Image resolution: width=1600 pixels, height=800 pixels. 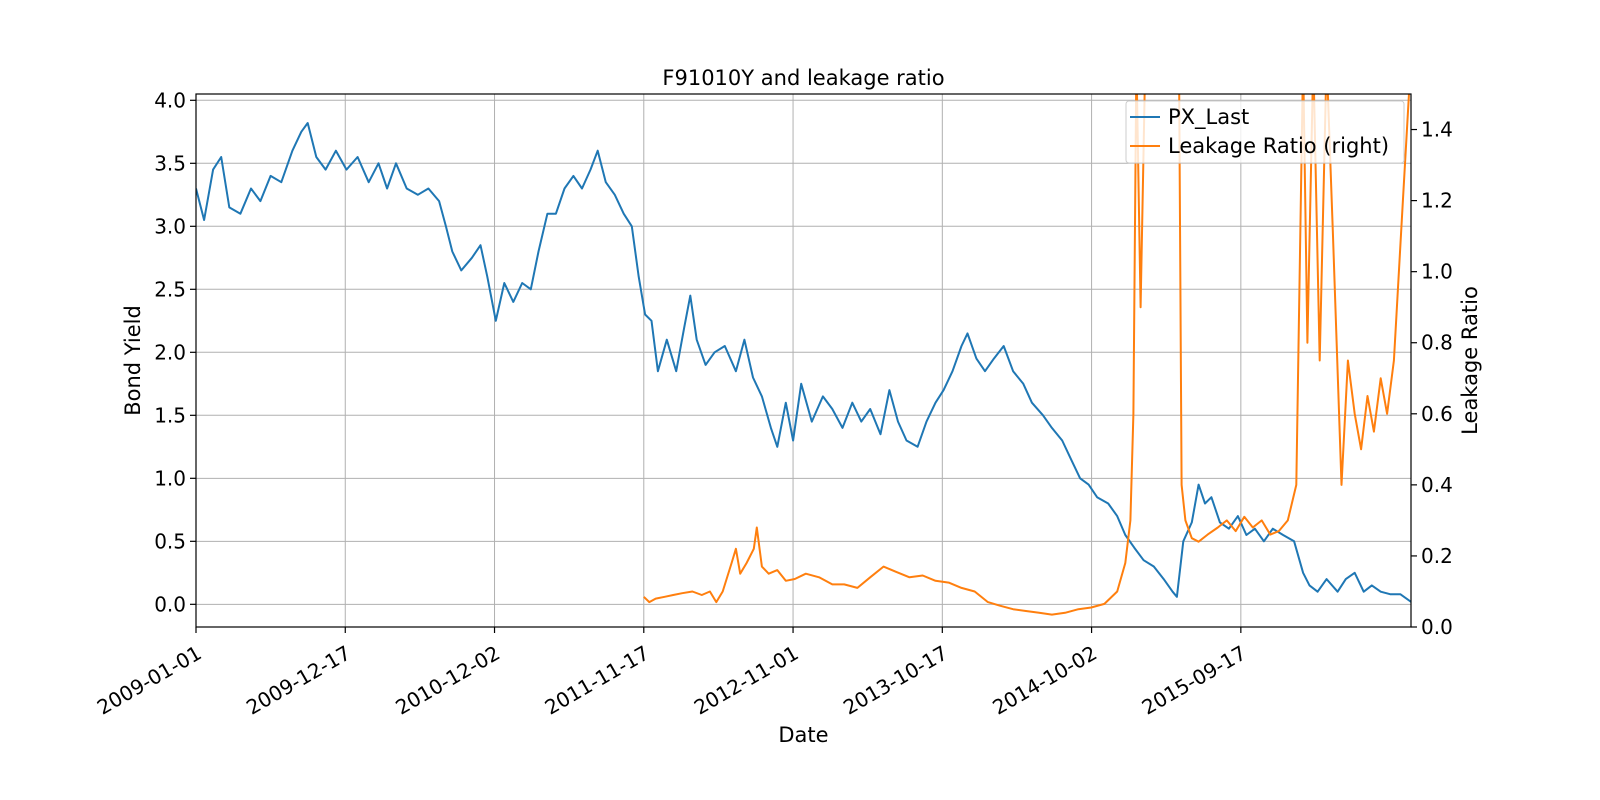 What do you see at coordinates (149, 680) in the screenshot?
I see `x-tick-label: 2009-01-01` at bounding box center [149, 680].